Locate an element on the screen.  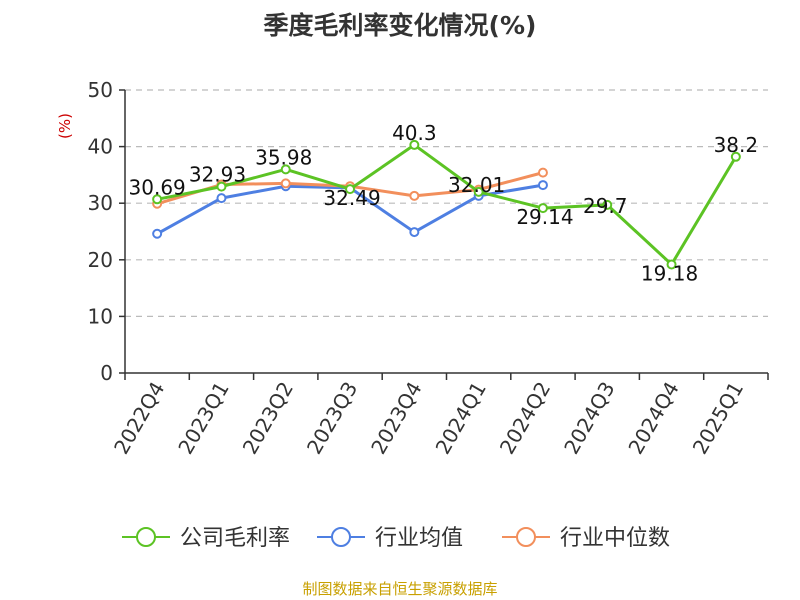
legend: 公司毛利率 行业均值 行业中位数 is located at coordinates (396, 538).